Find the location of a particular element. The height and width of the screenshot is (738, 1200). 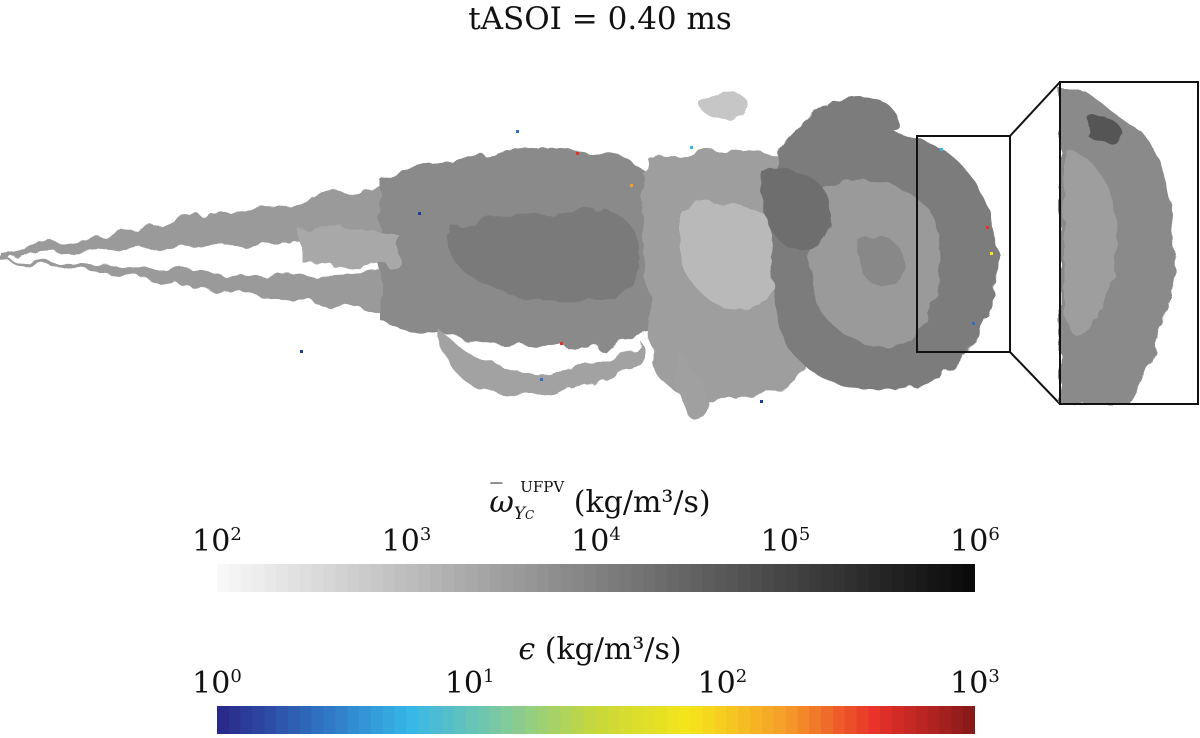

colorbar-bottom-gradient is located at coordinates (596, 720).